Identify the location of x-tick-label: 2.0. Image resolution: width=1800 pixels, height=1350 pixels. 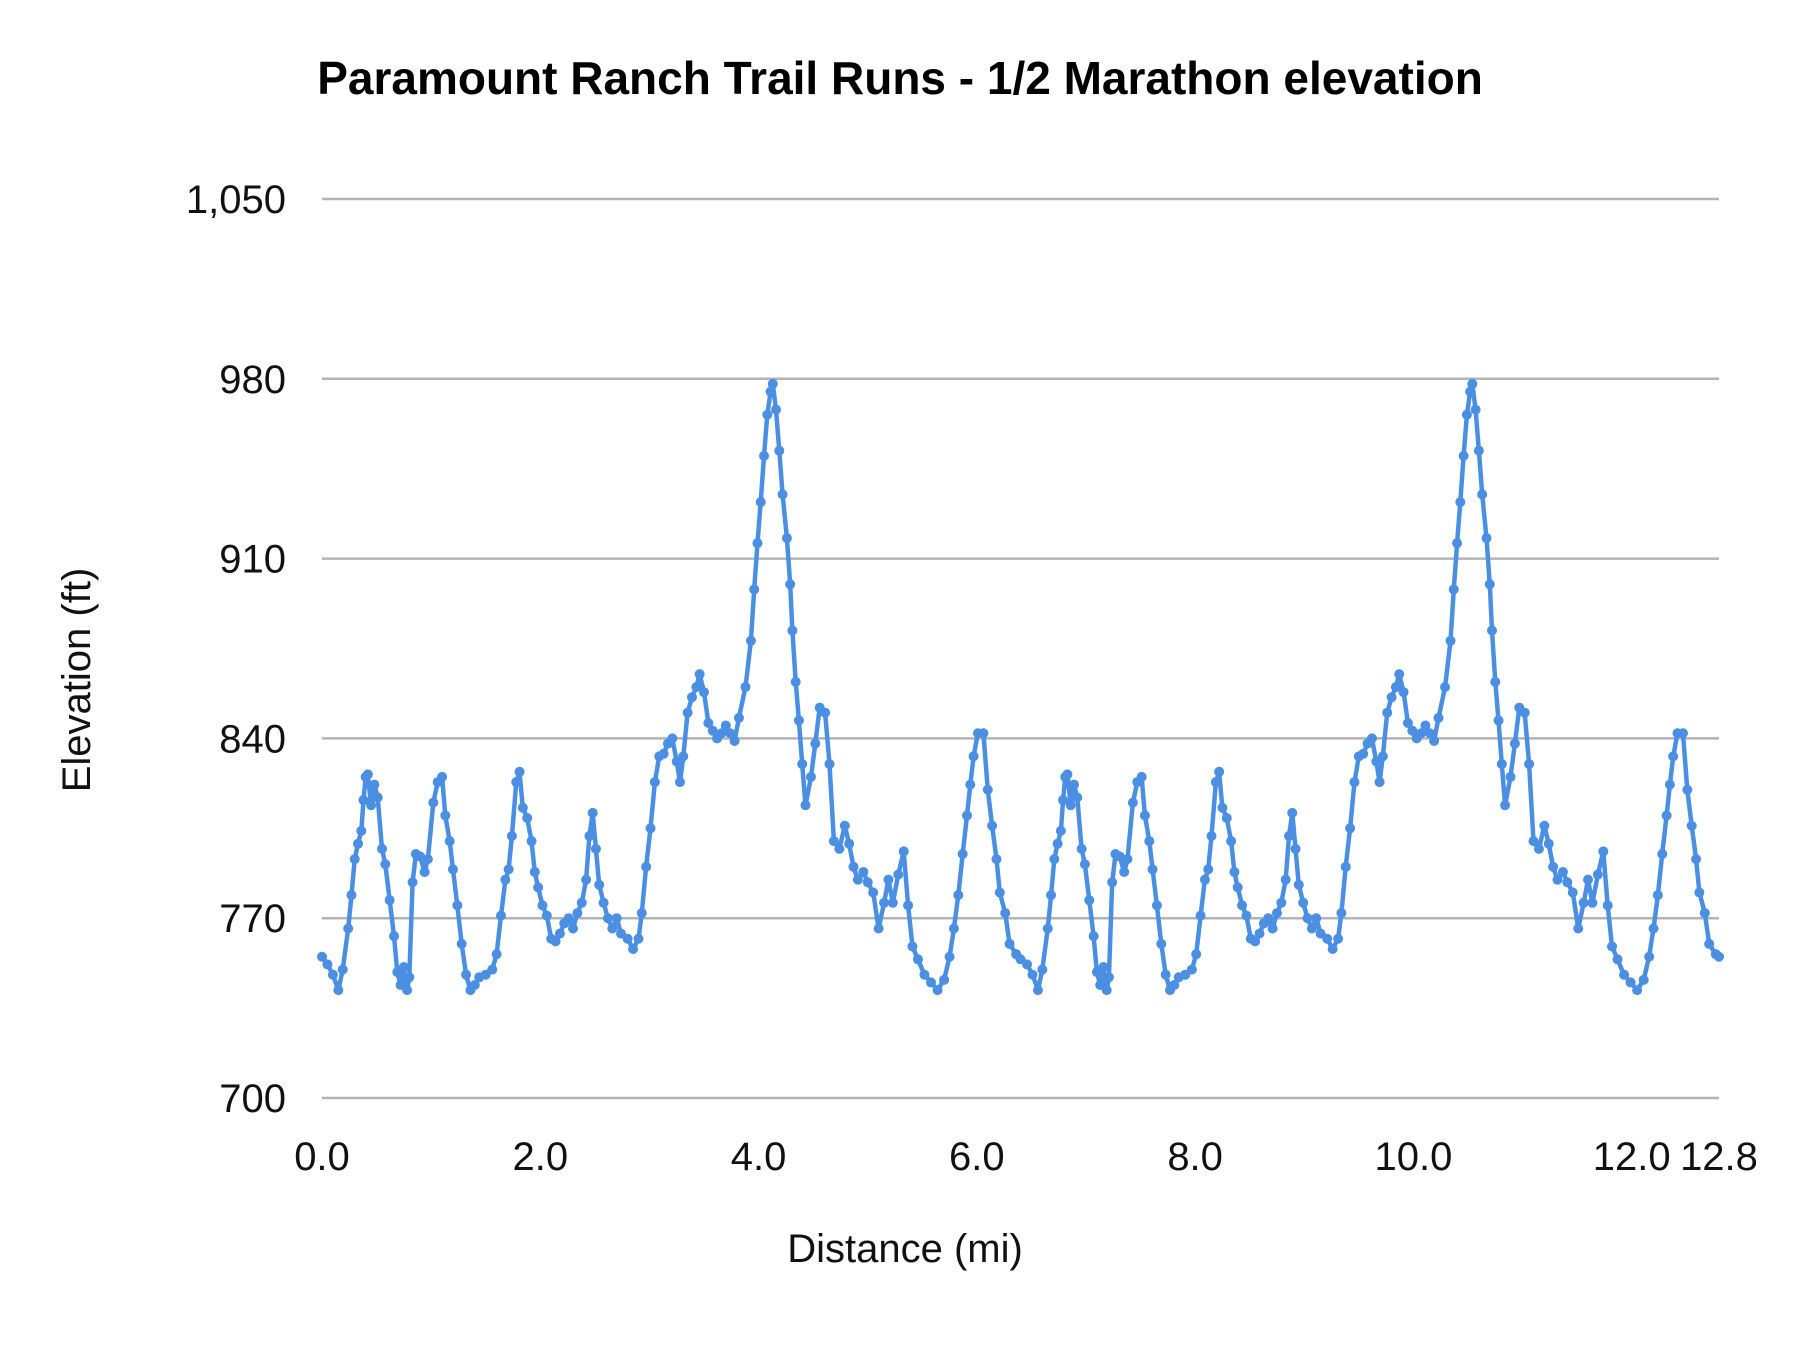
(540, 1157).